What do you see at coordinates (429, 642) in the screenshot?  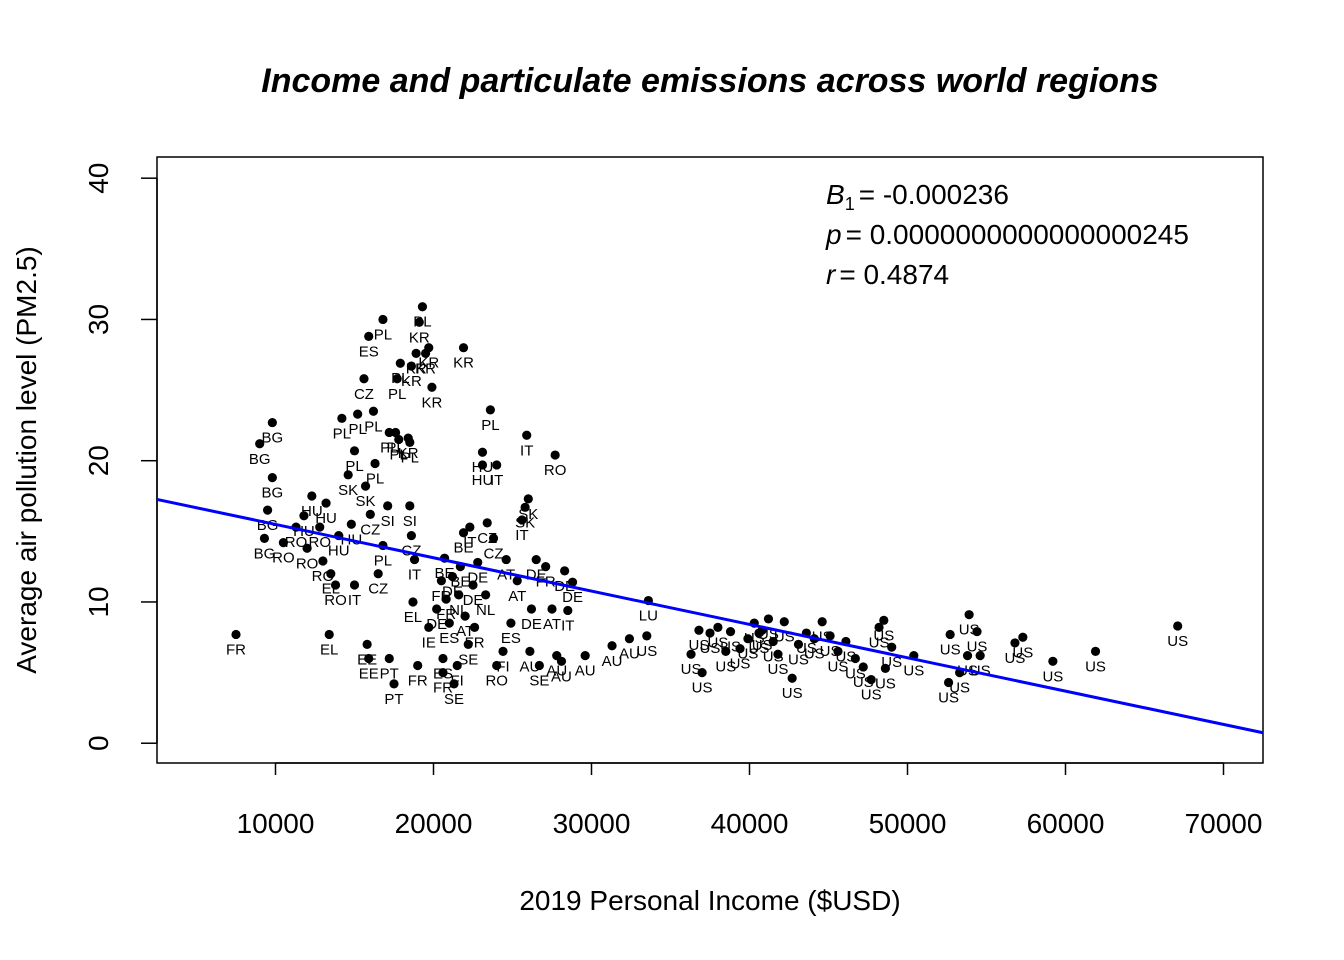 I see `point-label: IE` at bounding box center [429, 642].